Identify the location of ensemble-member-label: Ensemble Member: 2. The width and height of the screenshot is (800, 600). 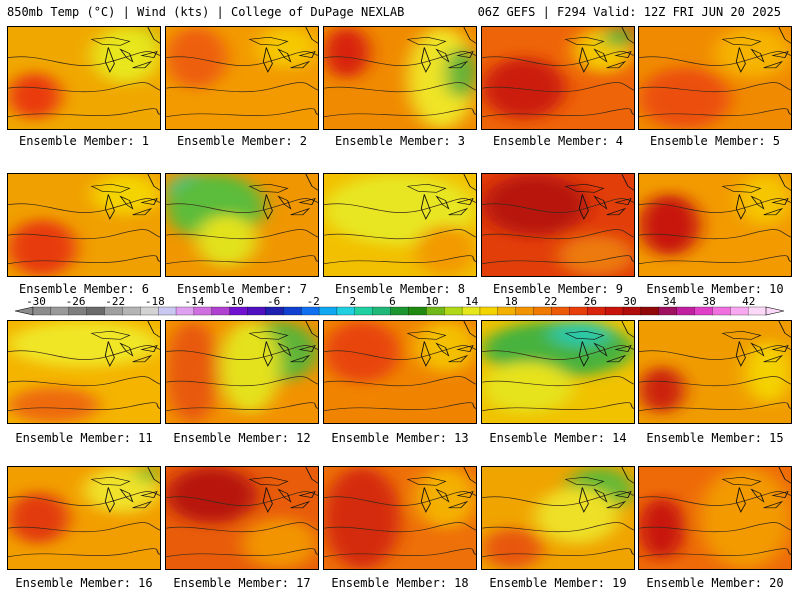
(242, 141).